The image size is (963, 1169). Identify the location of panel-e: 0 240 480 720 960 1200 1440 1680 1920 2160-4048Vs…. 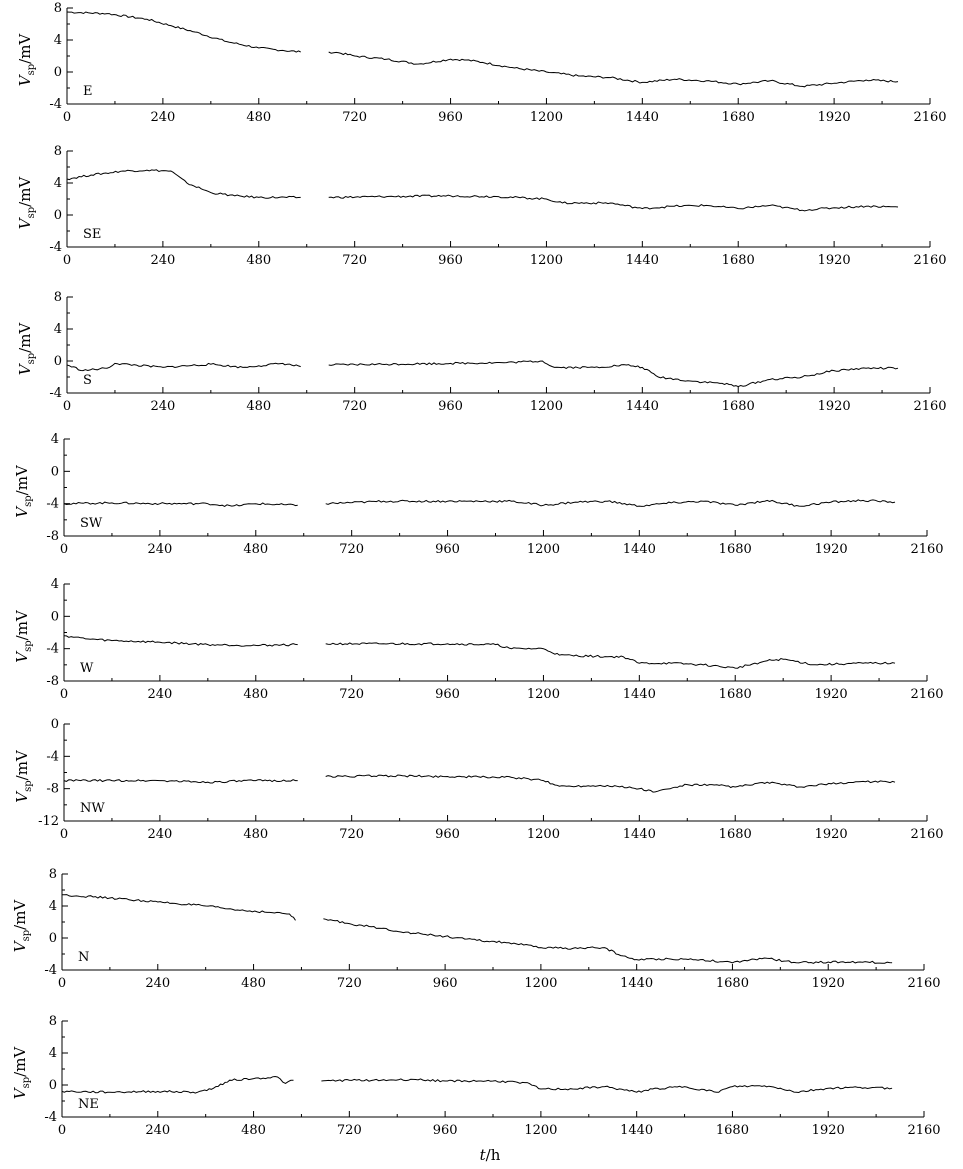
(481, 63).